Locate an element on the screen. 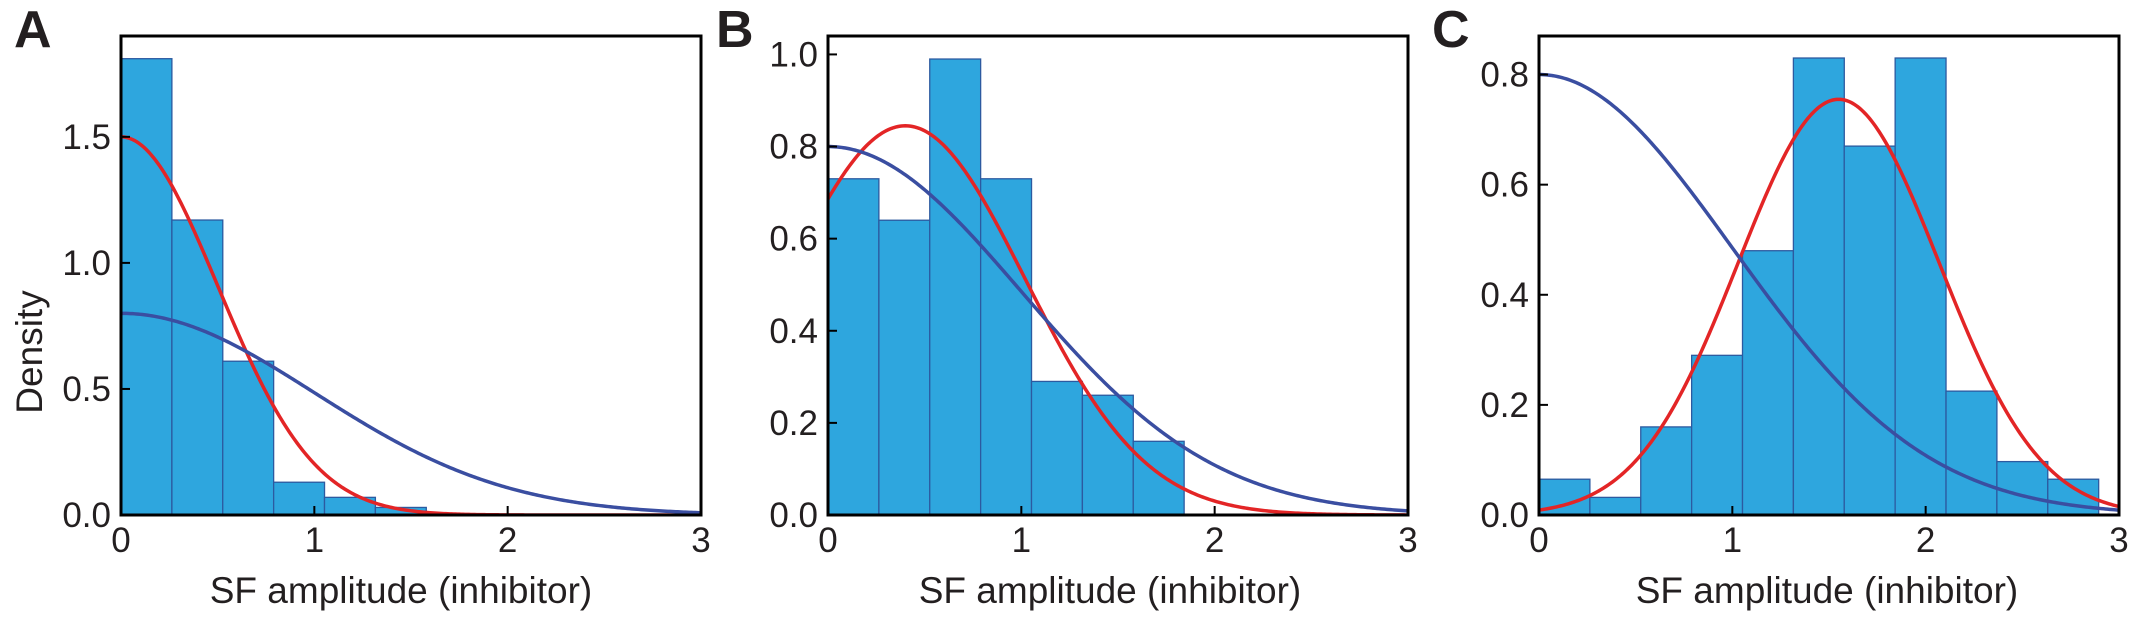 This screenshot has height=622, width=2132. y-tick-label: 1.5 is located at coordinates (86, 137).